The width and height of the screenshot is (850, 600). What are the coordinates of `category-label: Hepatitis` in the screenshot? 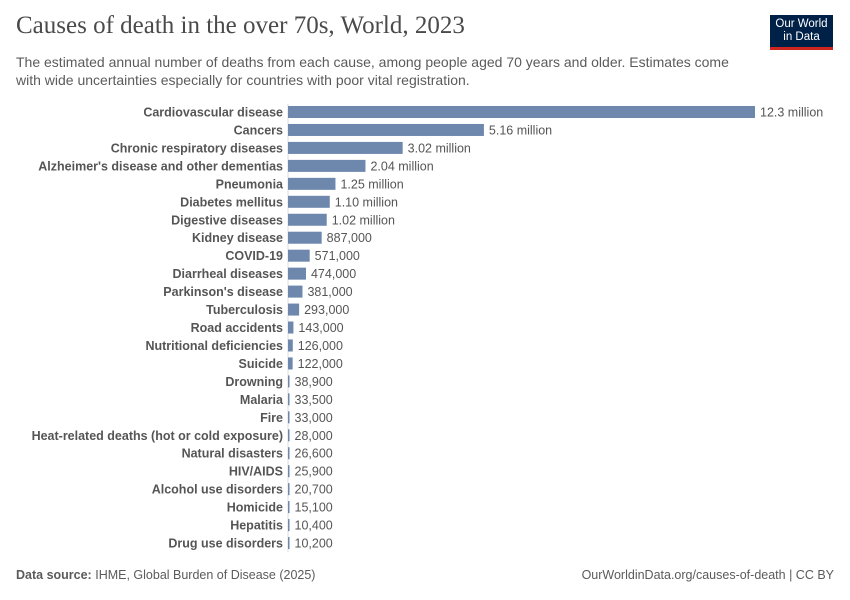 It's located at (256, 526).